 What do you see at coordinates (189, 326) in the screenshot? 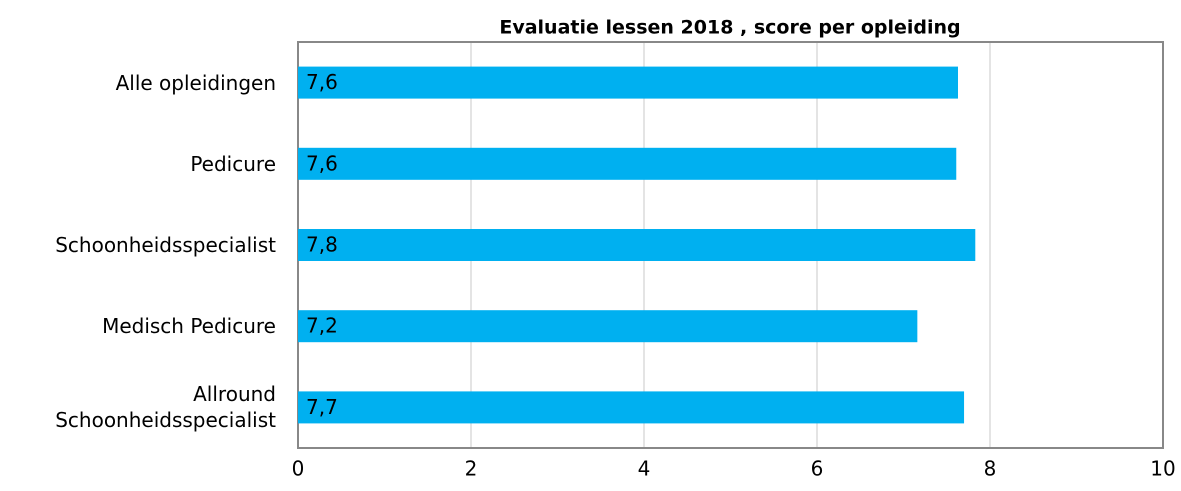
I see `y-tick-label: Medisch Pedicure` at bounding box center [189, 326].